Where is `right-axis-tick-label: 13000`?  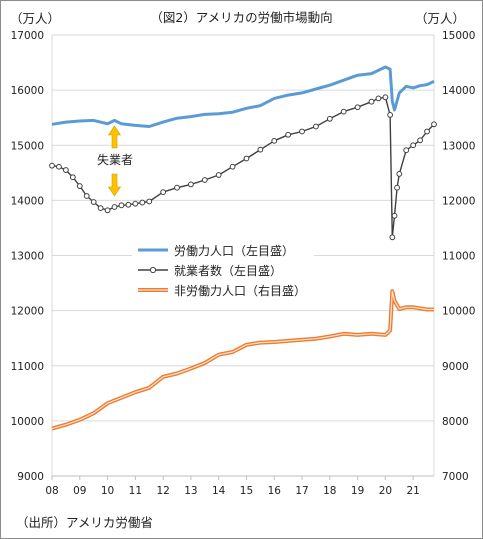 right-axis-tick-label: 13000 is located at coordinates (458, 146).